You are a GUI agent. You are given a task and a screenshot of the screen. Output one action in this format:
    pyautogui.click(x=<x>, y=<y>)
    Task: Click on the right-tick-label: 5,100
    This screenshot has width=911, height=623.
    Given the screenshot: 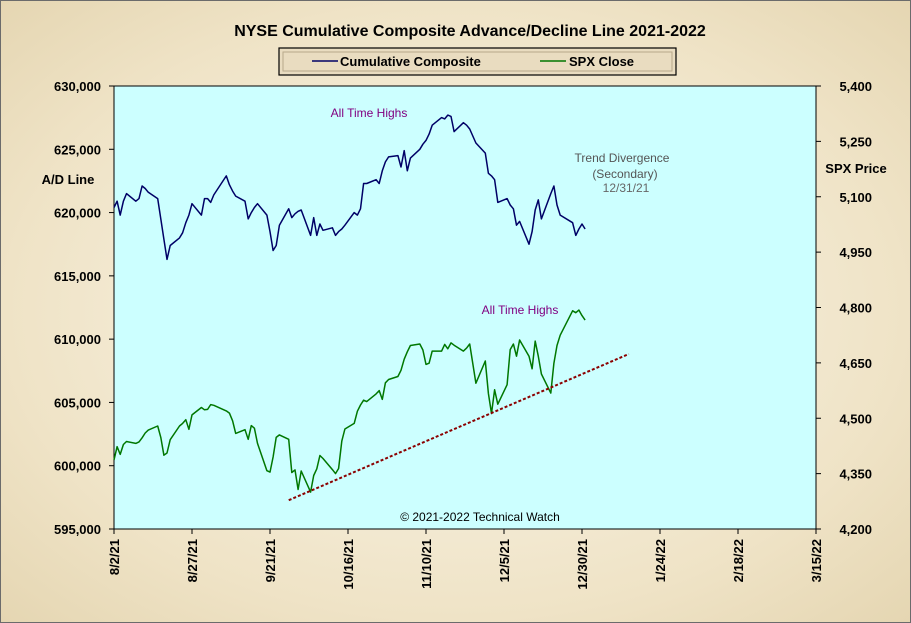 What is the action you would take?
    pyautogui.click(x=855, y=197)
    